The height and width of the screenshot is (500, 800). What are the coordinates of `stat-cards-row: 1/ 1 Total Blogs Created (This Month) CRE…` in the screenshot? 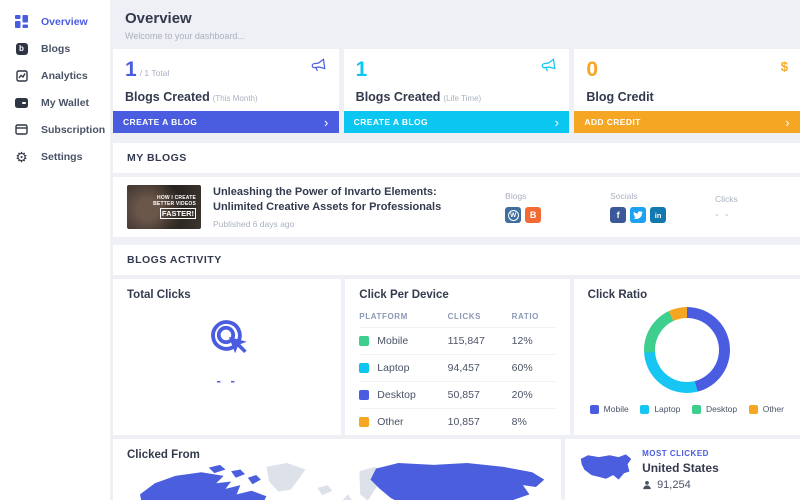 It's located at (456, 91).